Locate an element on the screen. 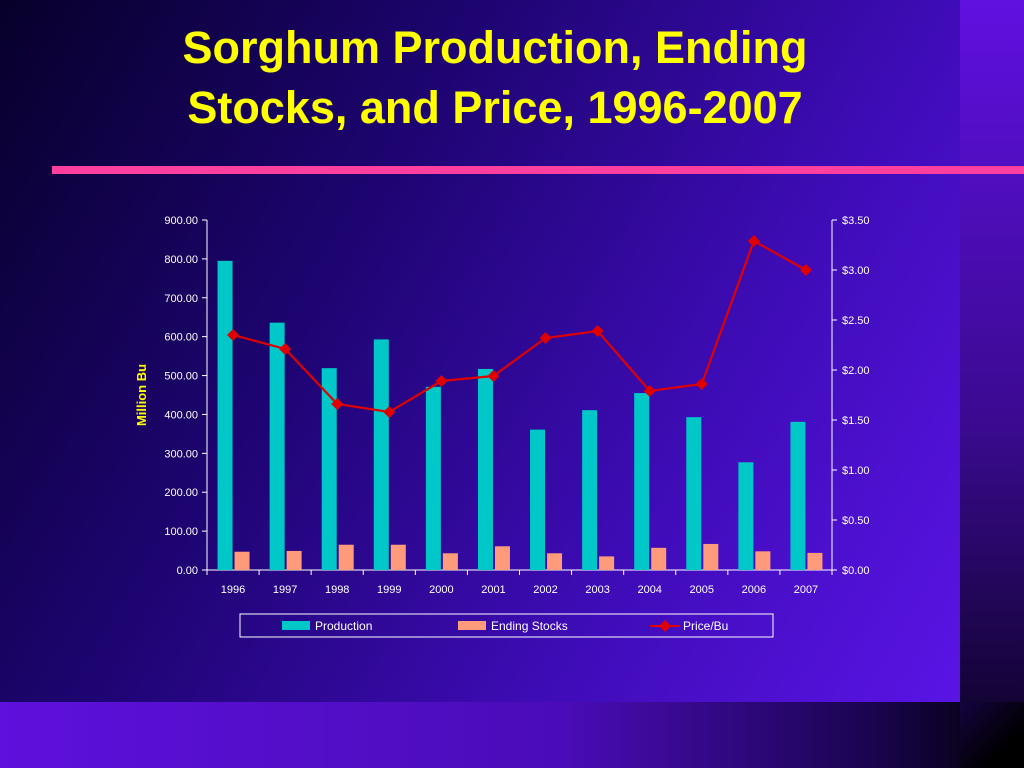 The width and height of the screenshot is (1024, 768). right-tick-label: $1.00 is located at coordinates (856, 471).